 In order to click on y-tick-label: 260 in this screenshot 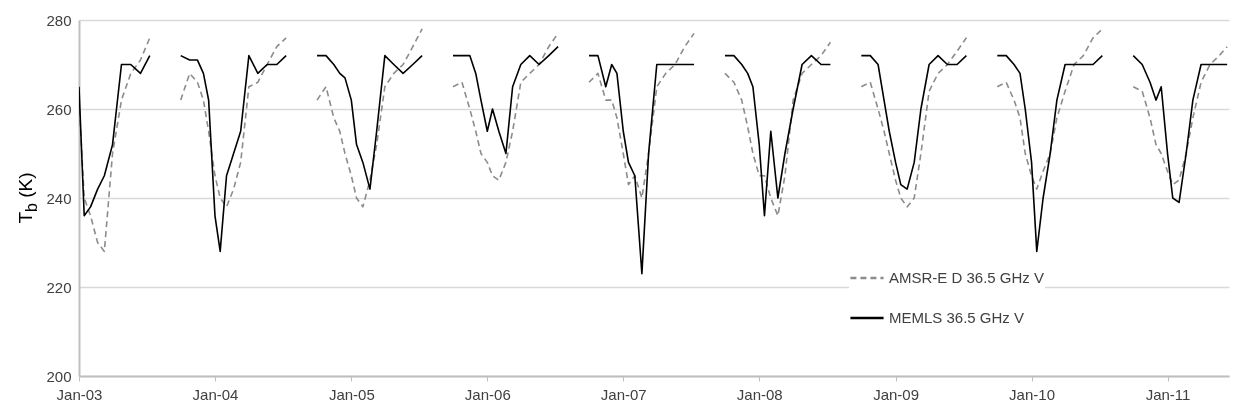, I will do `click(59, 109)`.